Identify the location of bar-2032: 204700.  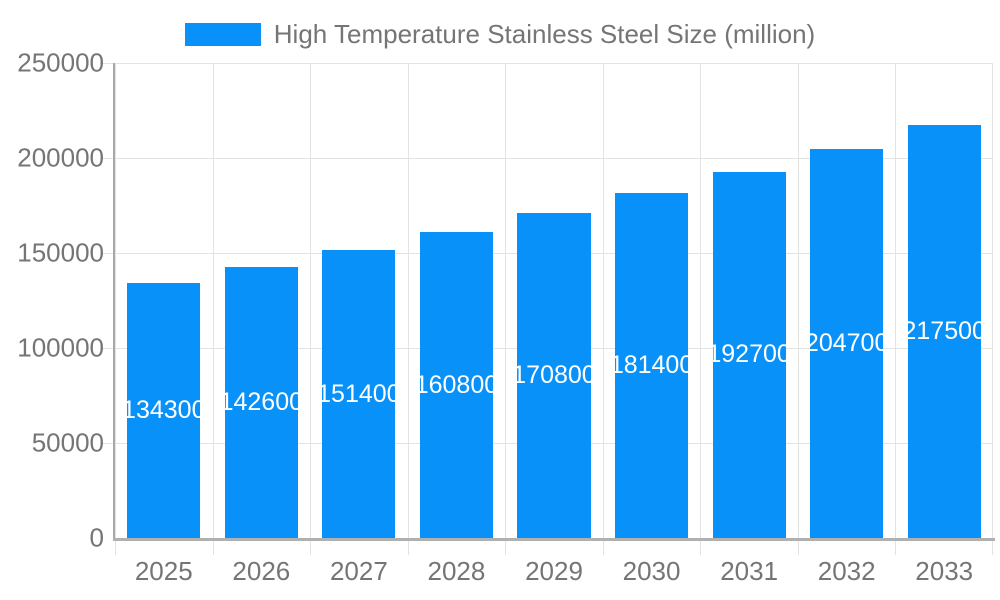
(847, 343).